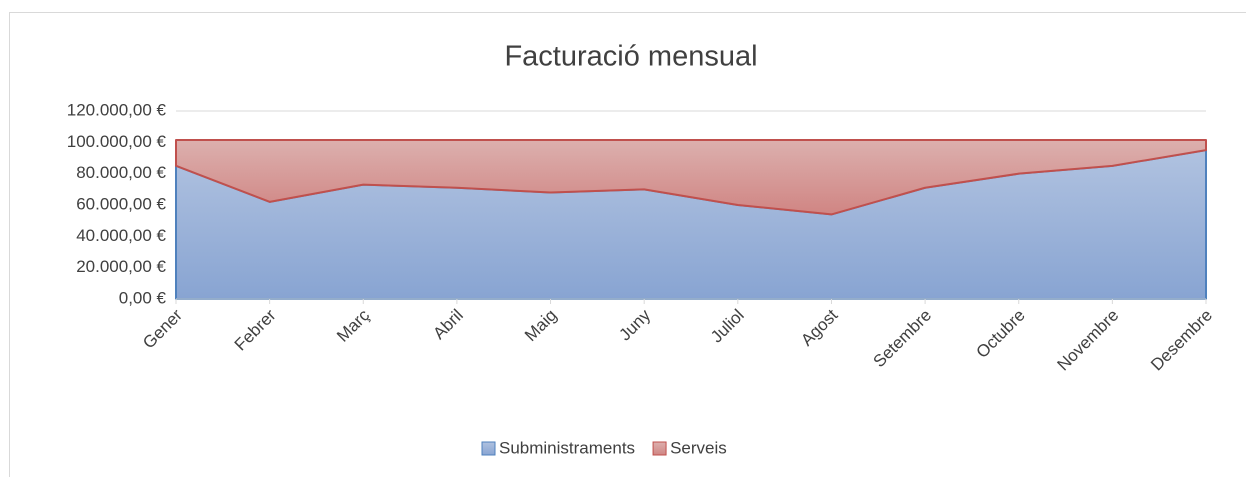 The width and height of the screenshot is (1246, 477). I want to click on x-tick-label: Maig, so click(540, 325).